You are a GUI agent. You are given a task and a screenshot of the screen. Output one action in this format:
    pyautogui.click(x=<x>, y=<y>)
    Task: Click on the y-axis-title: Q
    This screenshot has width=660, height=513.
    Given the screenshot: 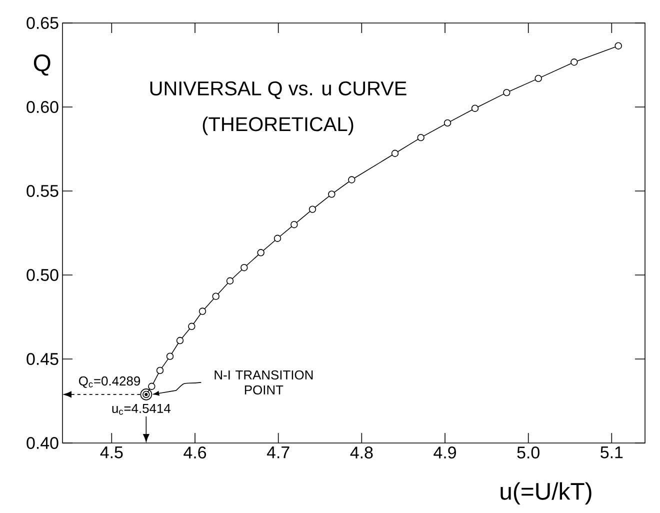 What is the action you would take?
    pyautogui.click(x=42, y=65)
    